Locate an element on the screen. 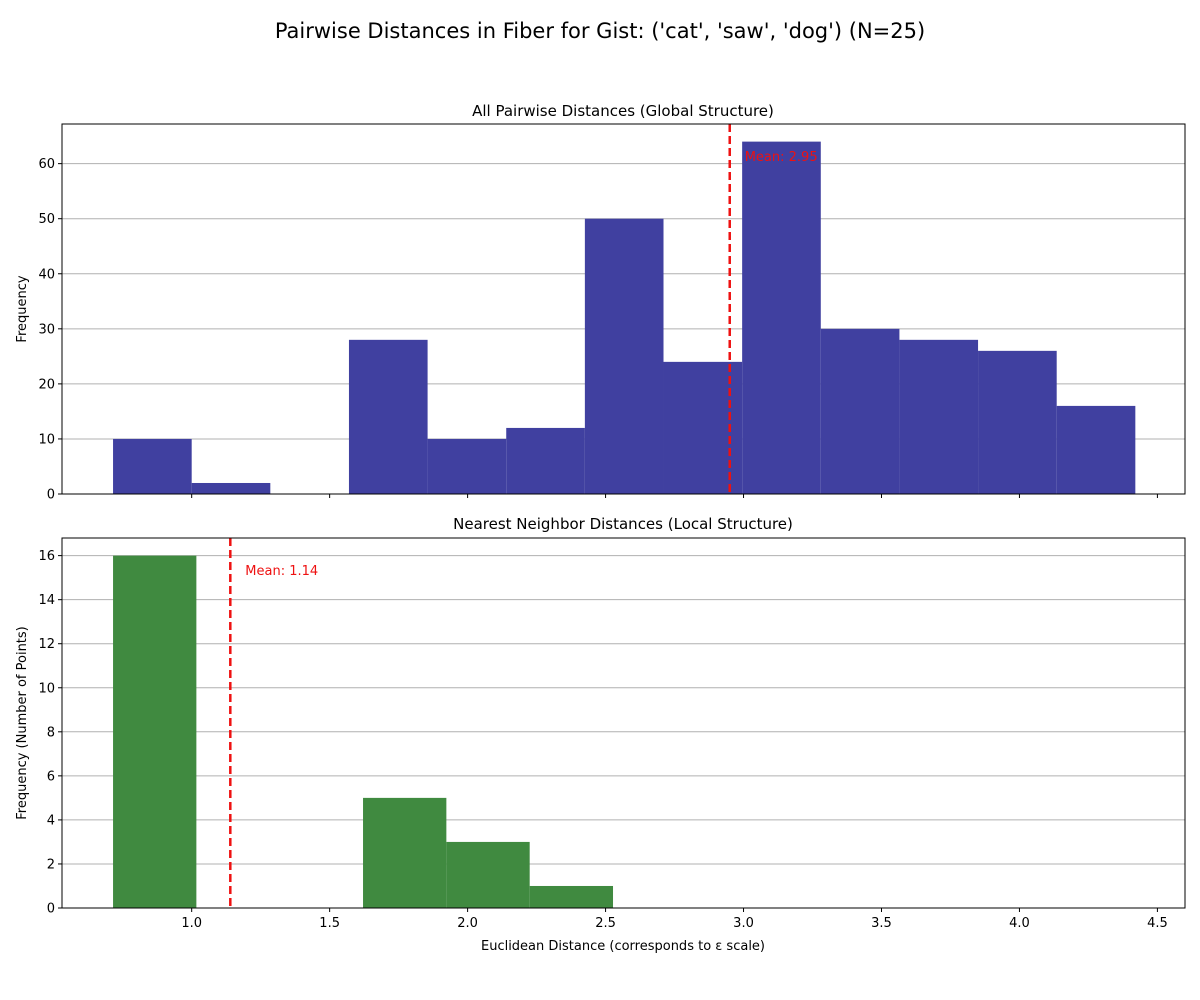 This screenshot has height=1000, width=1200. y-tick-label-local: 10 is located at coordinates (46, 688).